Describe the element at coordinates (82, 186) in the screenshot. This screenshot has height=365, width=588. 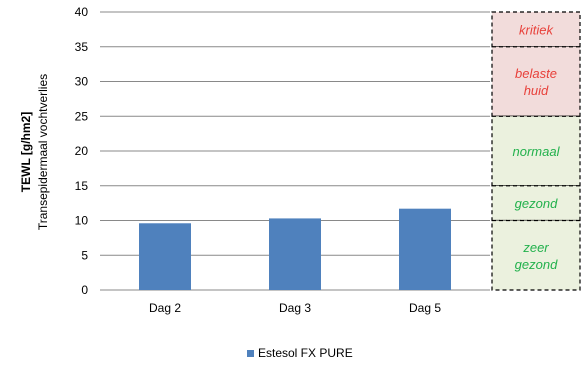
I see `y-tick-label: 15` at that location.